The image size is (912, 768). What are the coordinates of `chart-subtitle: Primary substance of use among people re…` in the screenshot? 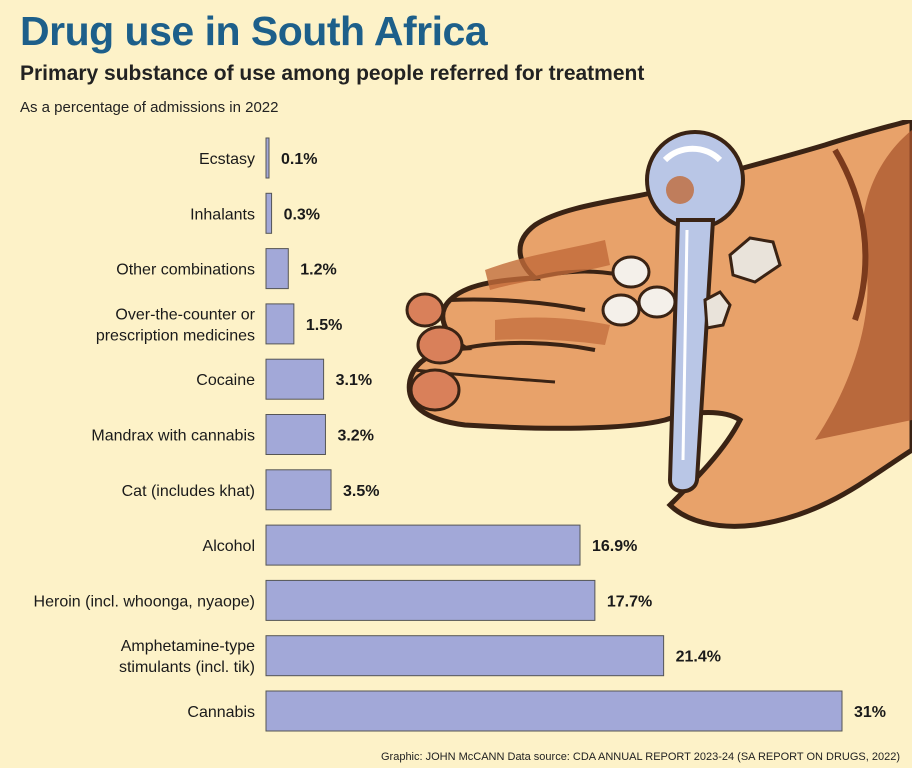 It's located at (332, 73).